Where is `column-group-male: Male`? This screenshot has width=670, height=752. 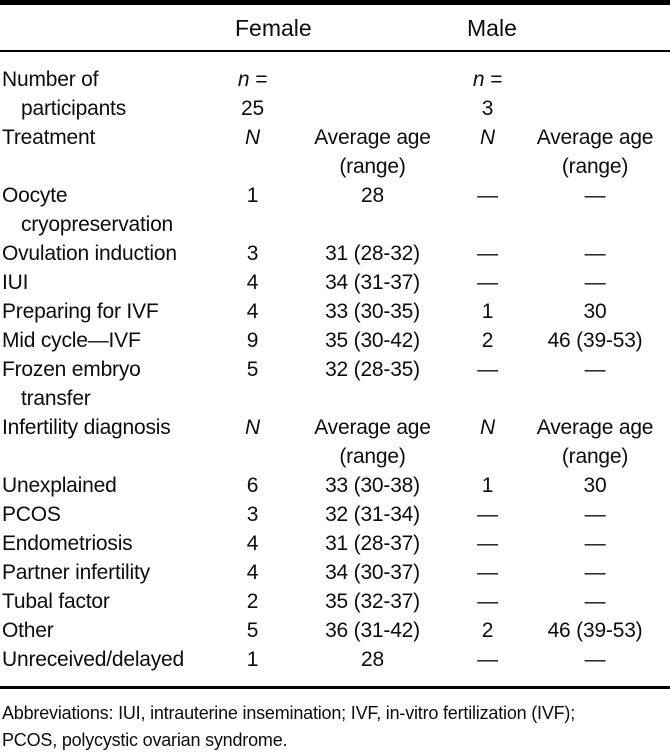 column-group-male: Male is located at coordinates (562, 27).